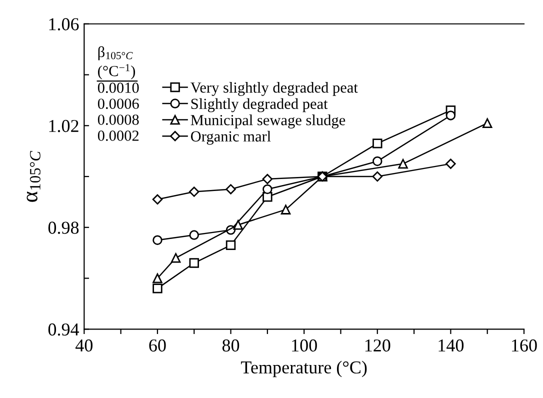 This screenshot has width=543, height=398. What do you see at coordinates (157, 345) in the screenshot?
I see `x-tick-label: 60` at bounding box center [157, 345].